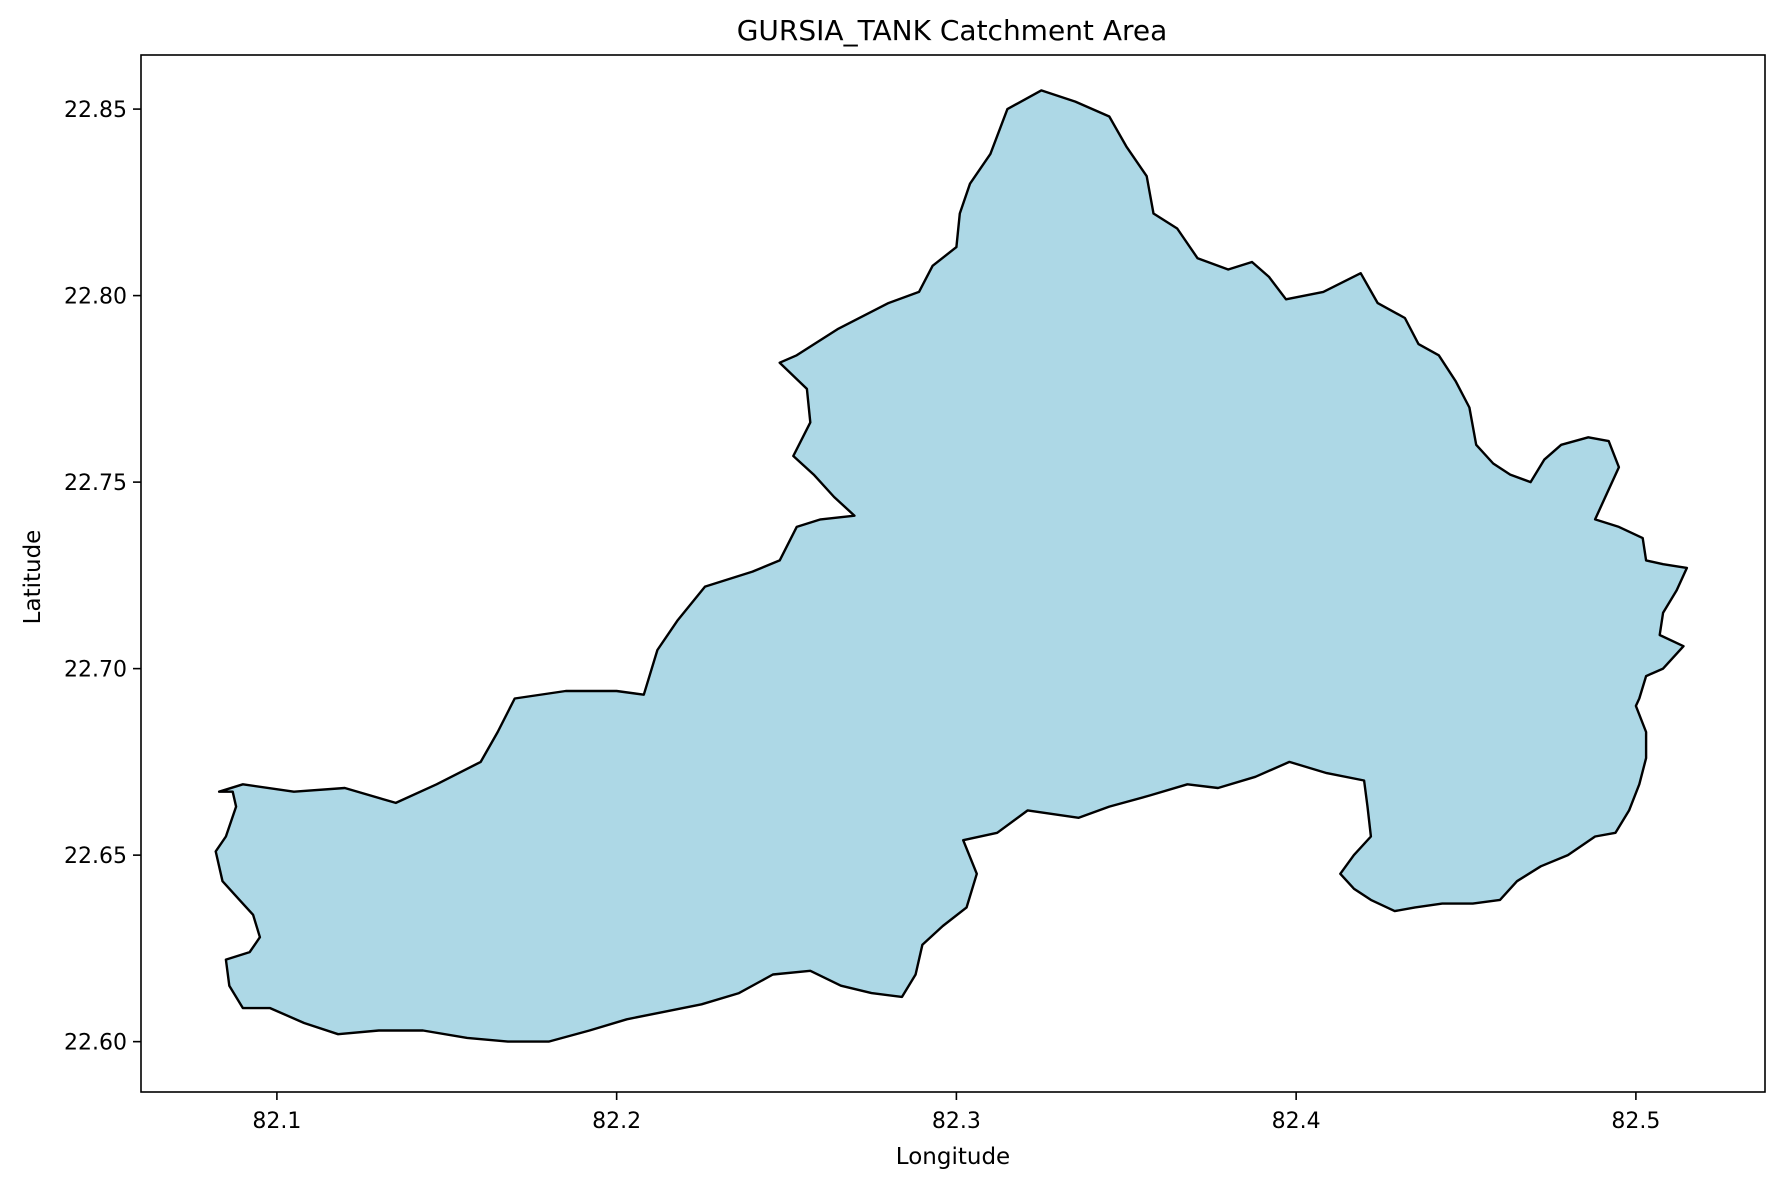  I want to click on x-tick-label: 82.1, so click(276, 1121).